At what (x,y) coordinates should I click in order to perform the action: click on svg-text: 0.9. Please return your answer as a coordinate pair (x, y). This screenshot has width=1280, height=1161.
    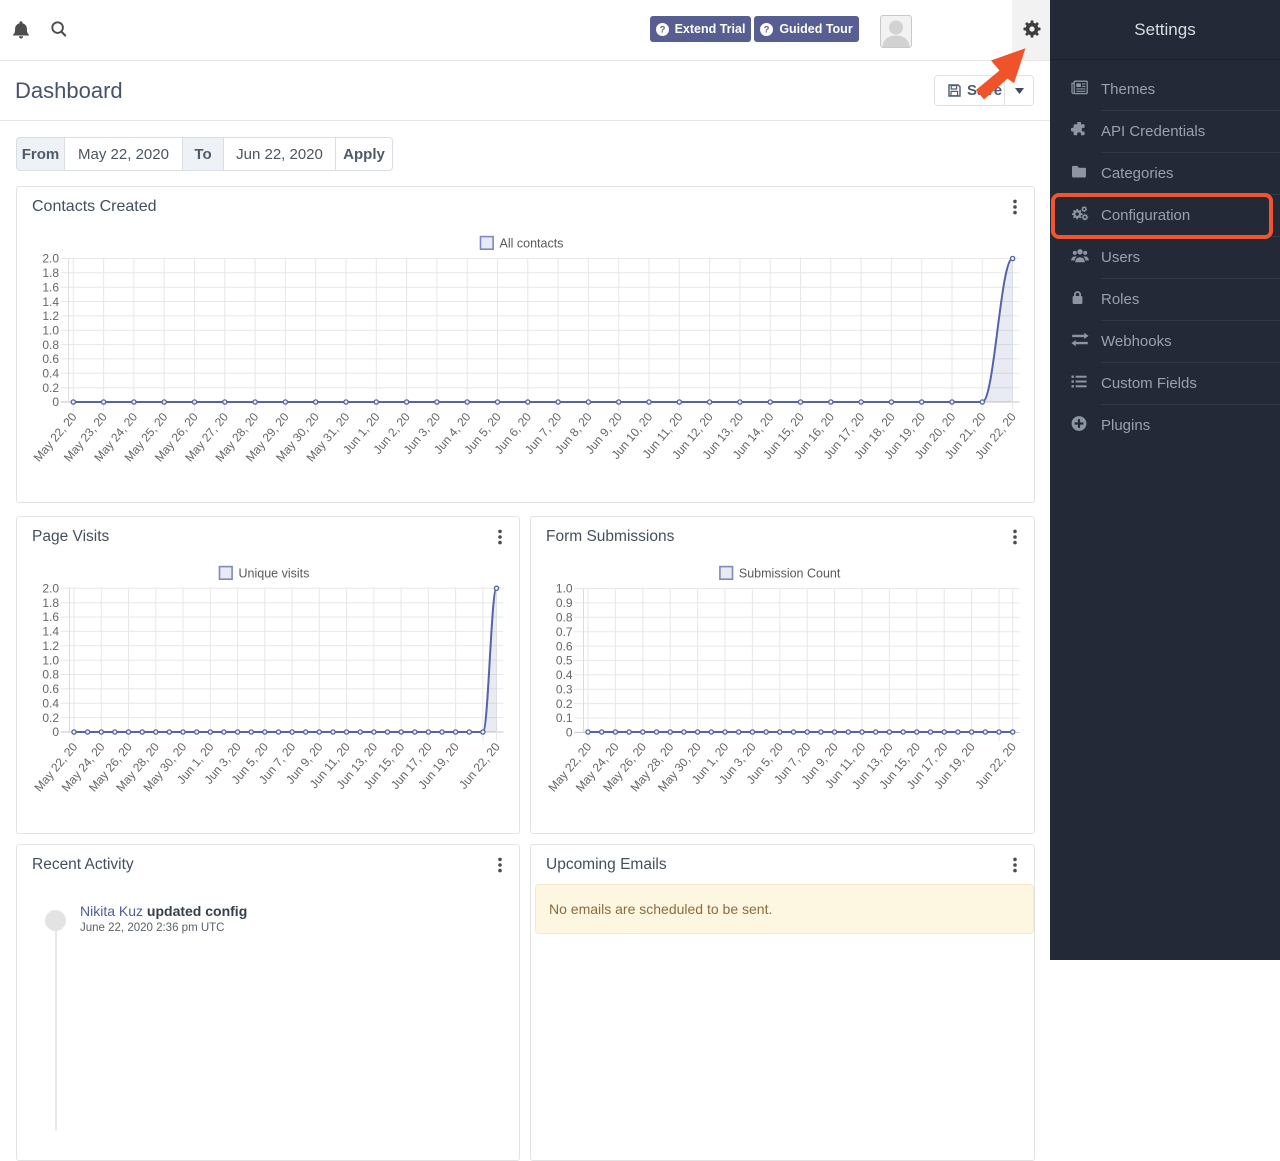
    Looking at the image, I should click on (564, 603).